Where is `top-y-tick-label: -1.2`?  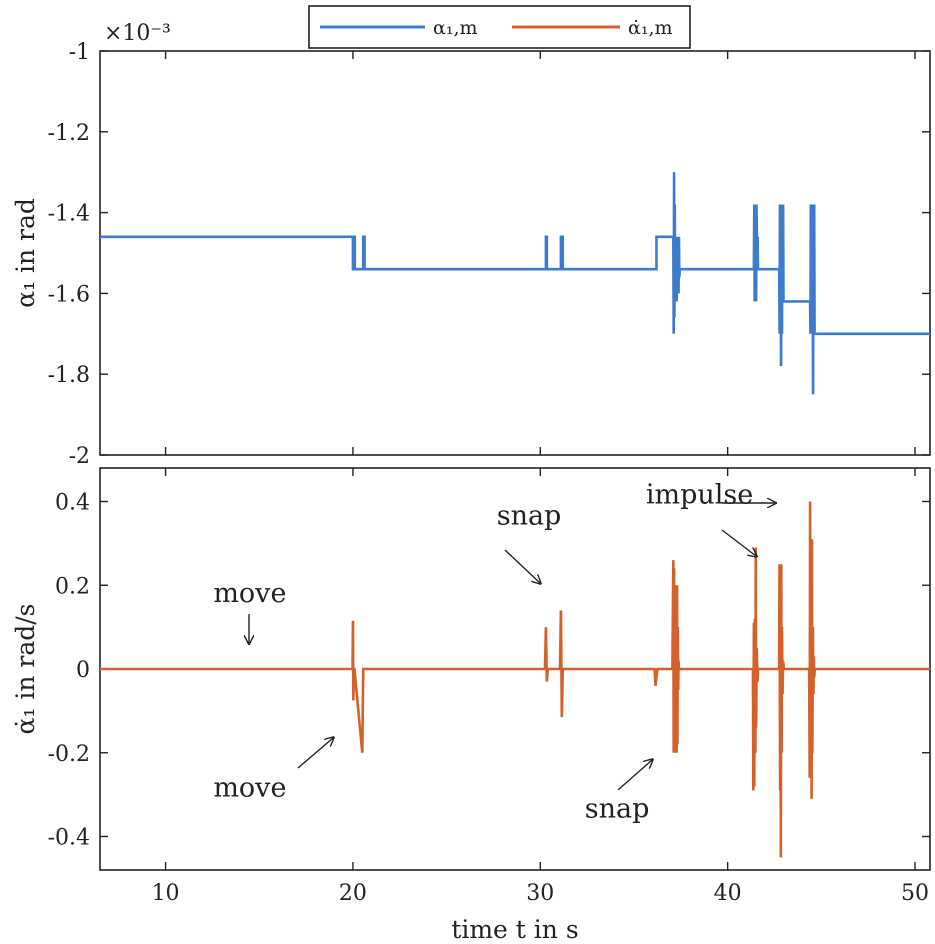
top-y-tick-label: -1.2 is located at coordinates (69, 133).